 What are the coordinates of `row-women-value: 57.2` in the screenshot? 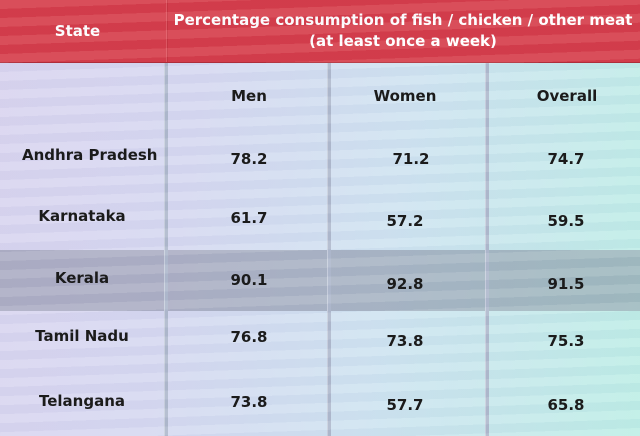 It's located at (405, 221).